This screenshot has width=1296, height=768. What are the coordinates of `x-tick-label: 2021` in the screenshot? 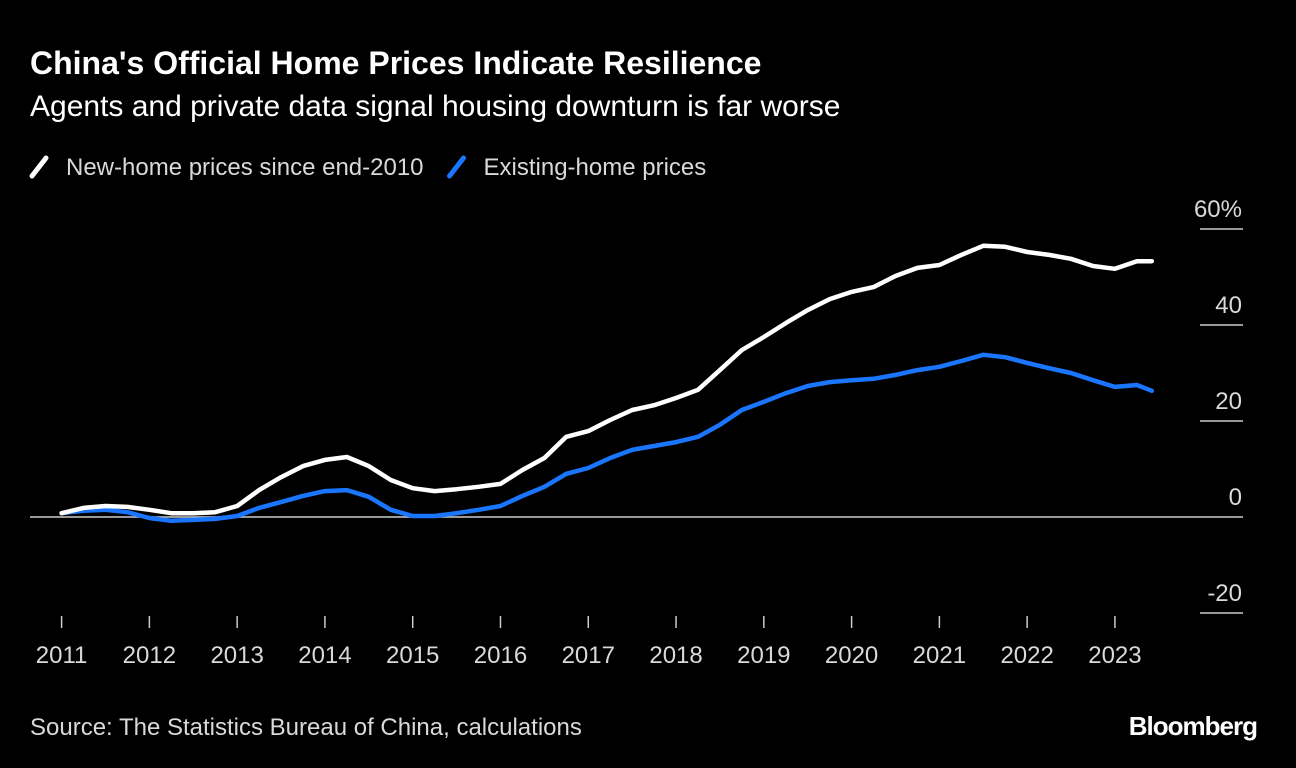 It's located at (939, 655).